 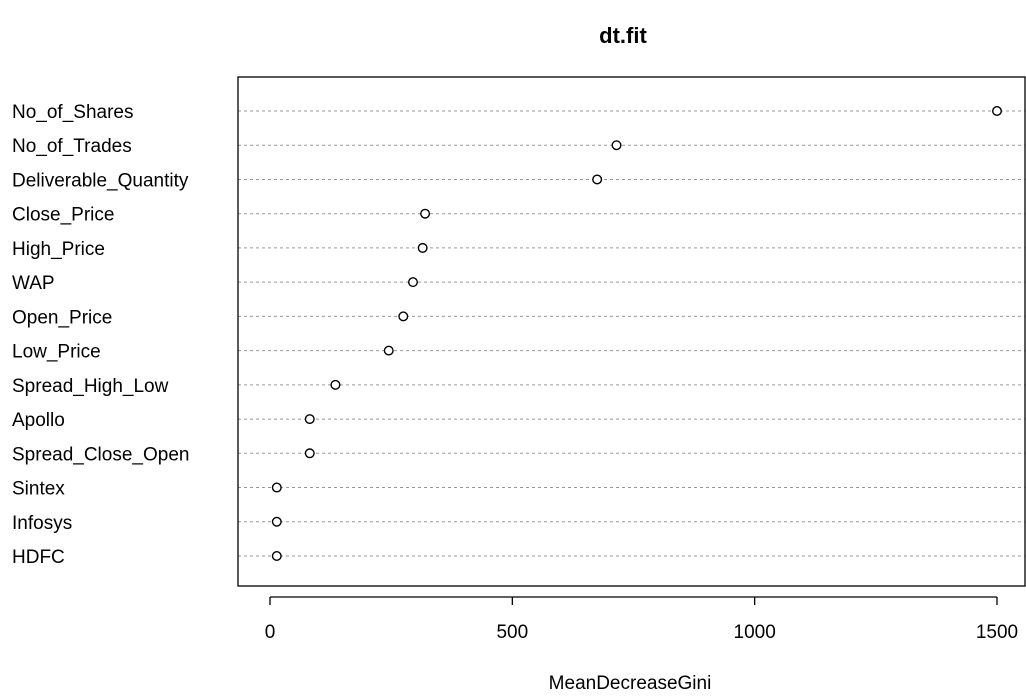 What do you see at coordinates (100, 454) in the screenshot?
I see `category-label: Spread_Close_Open` at bounding box center [100, 454].